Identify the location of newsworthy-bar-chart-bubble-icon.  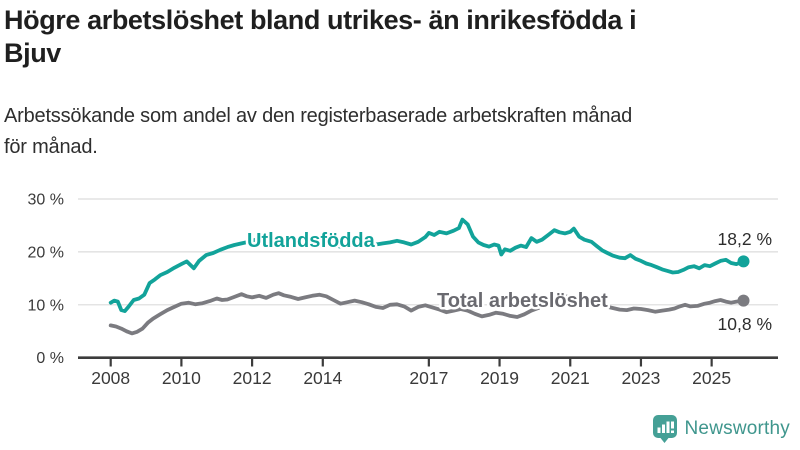
(664, 429).